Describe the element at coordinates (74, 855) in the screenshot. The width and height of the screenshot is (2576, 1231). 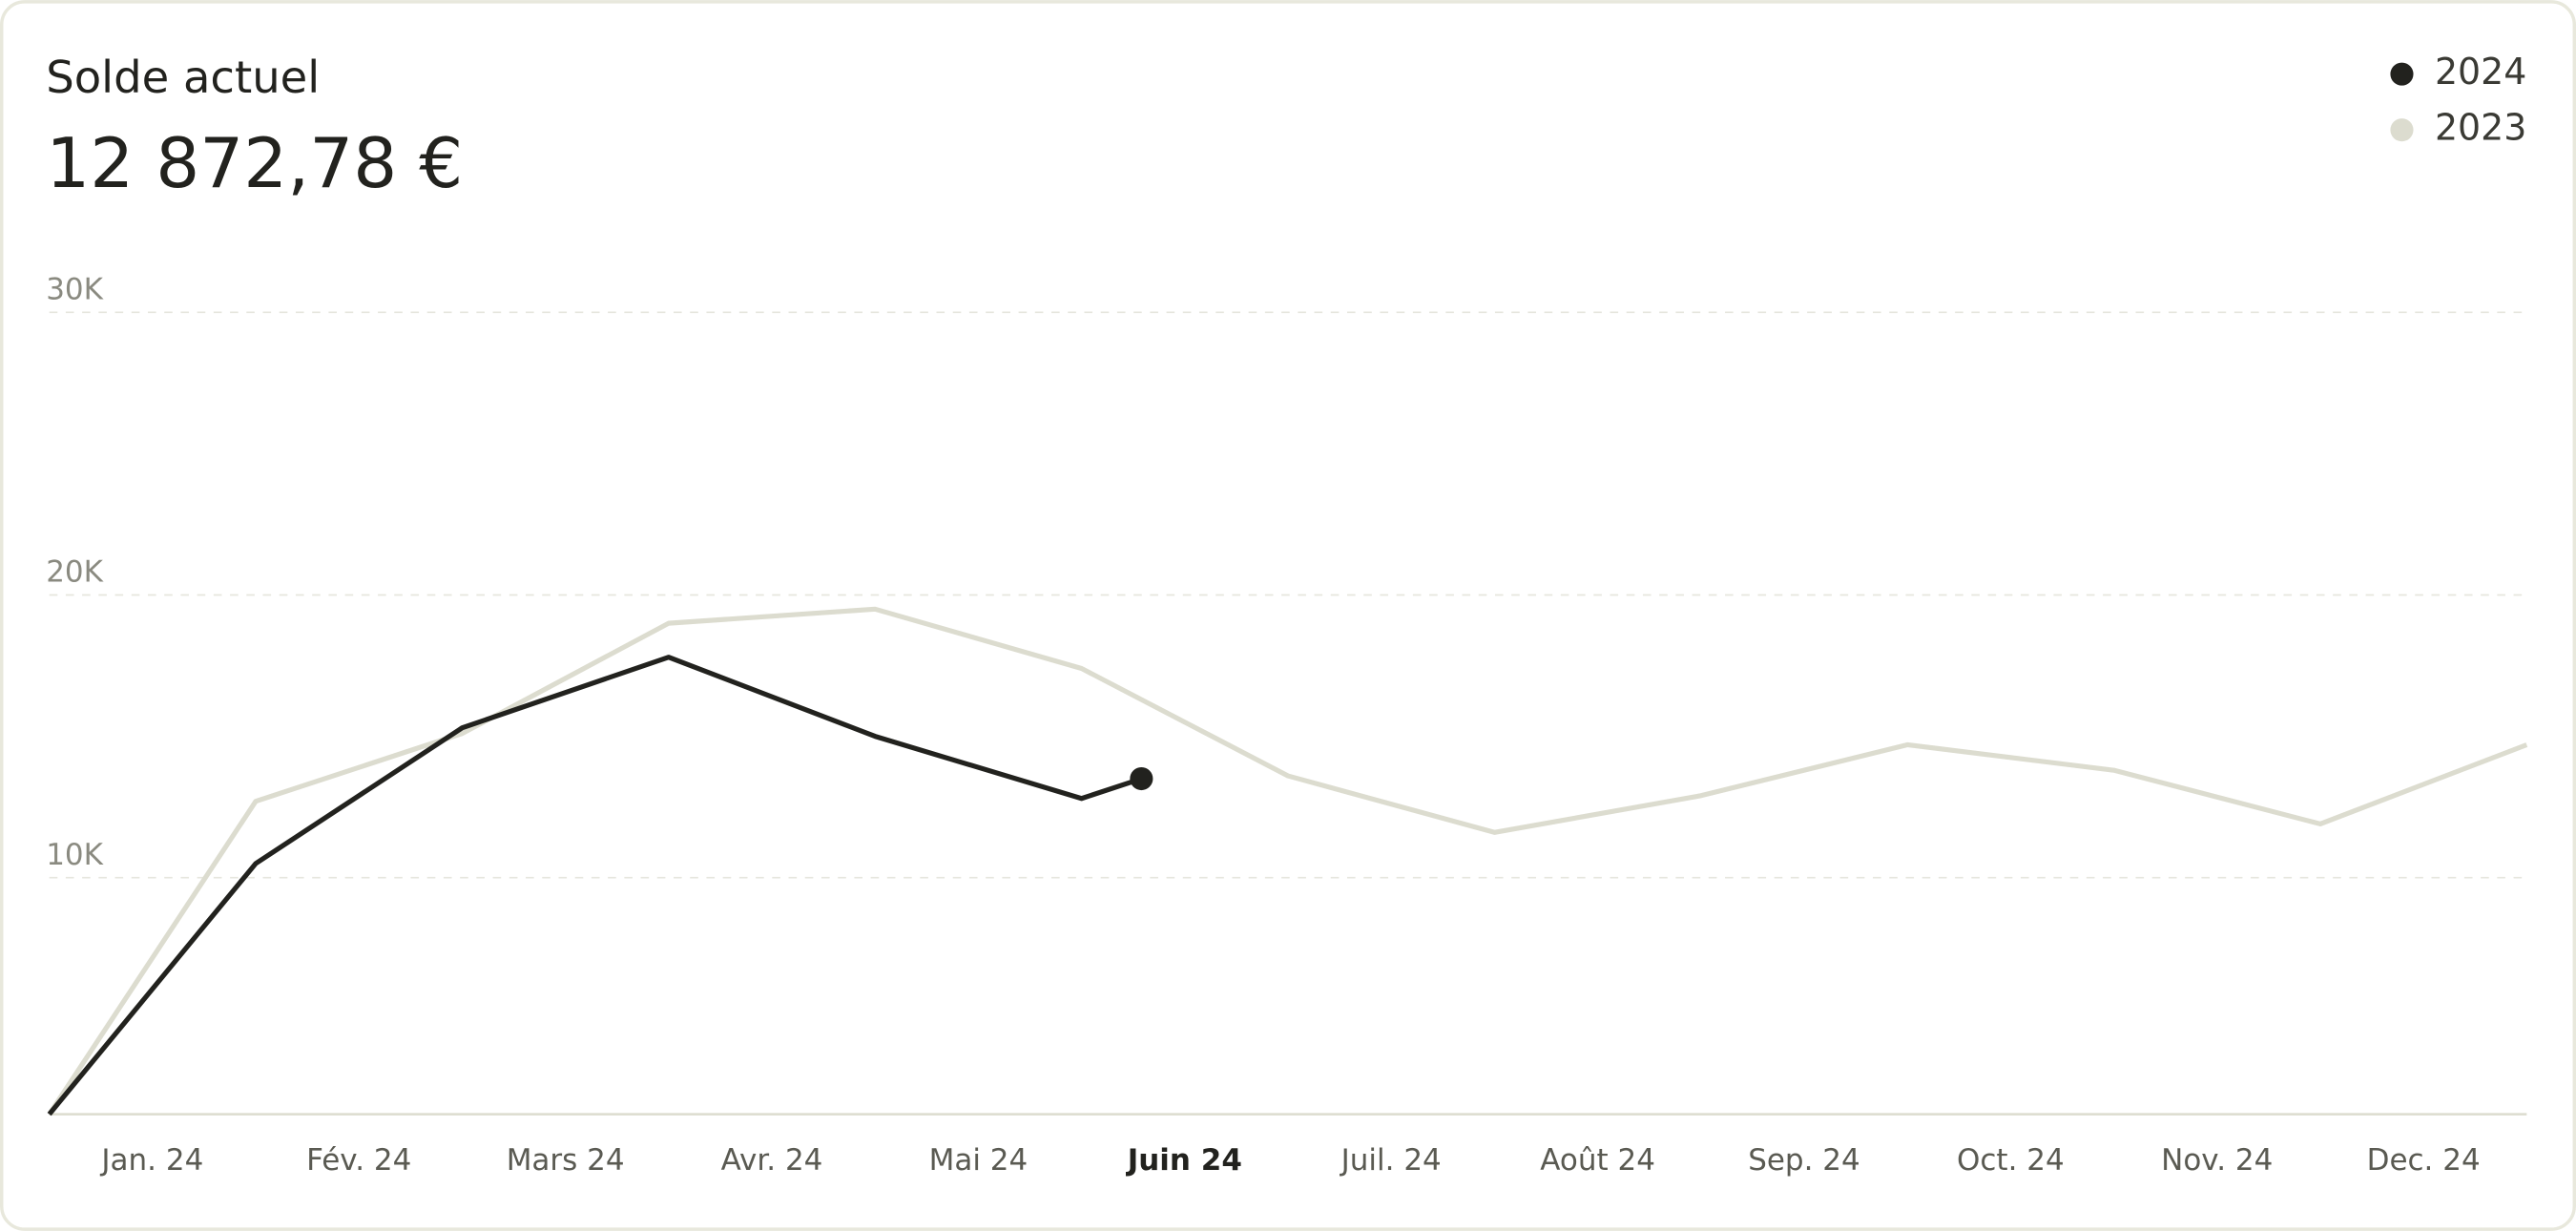
I see `y-tick-label: 10K` at that location.